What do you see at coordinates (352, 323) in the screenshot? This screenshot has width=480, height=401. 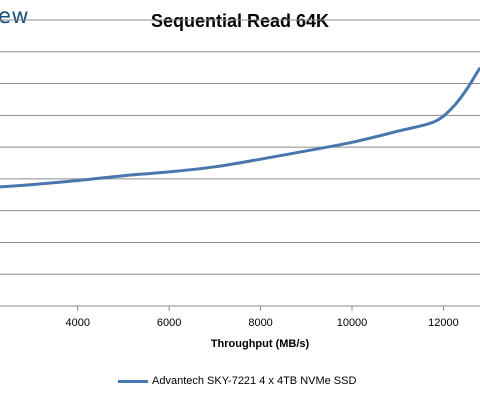 I see `x-tick-label: 10000` at bounding box center [352, 323].